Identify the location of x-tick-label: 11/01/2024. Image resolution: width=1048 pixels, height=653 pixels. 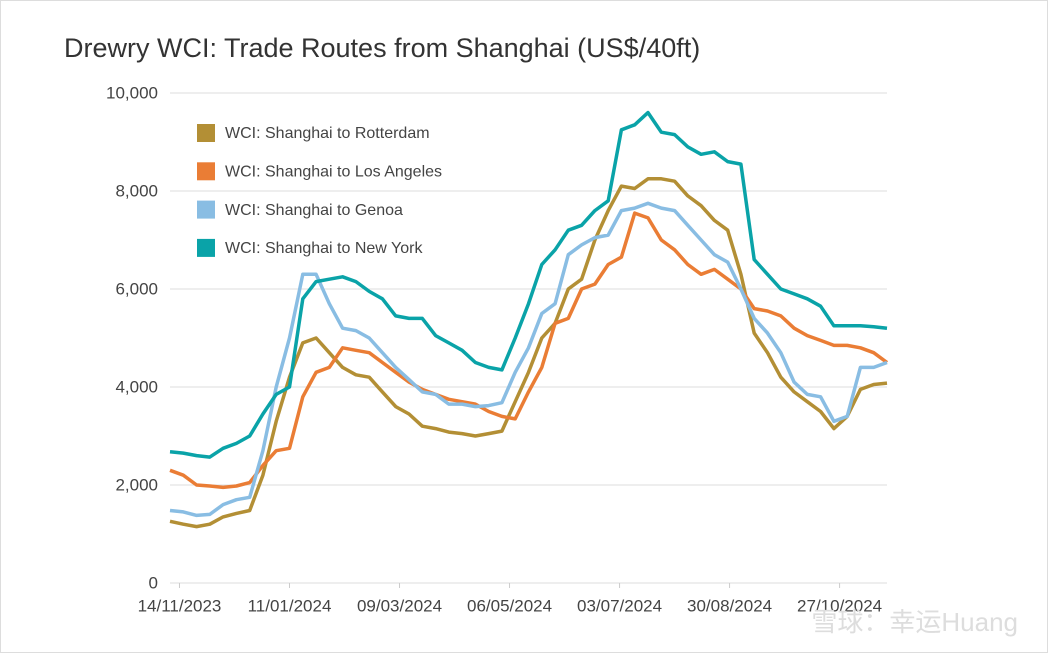
(290, 605).